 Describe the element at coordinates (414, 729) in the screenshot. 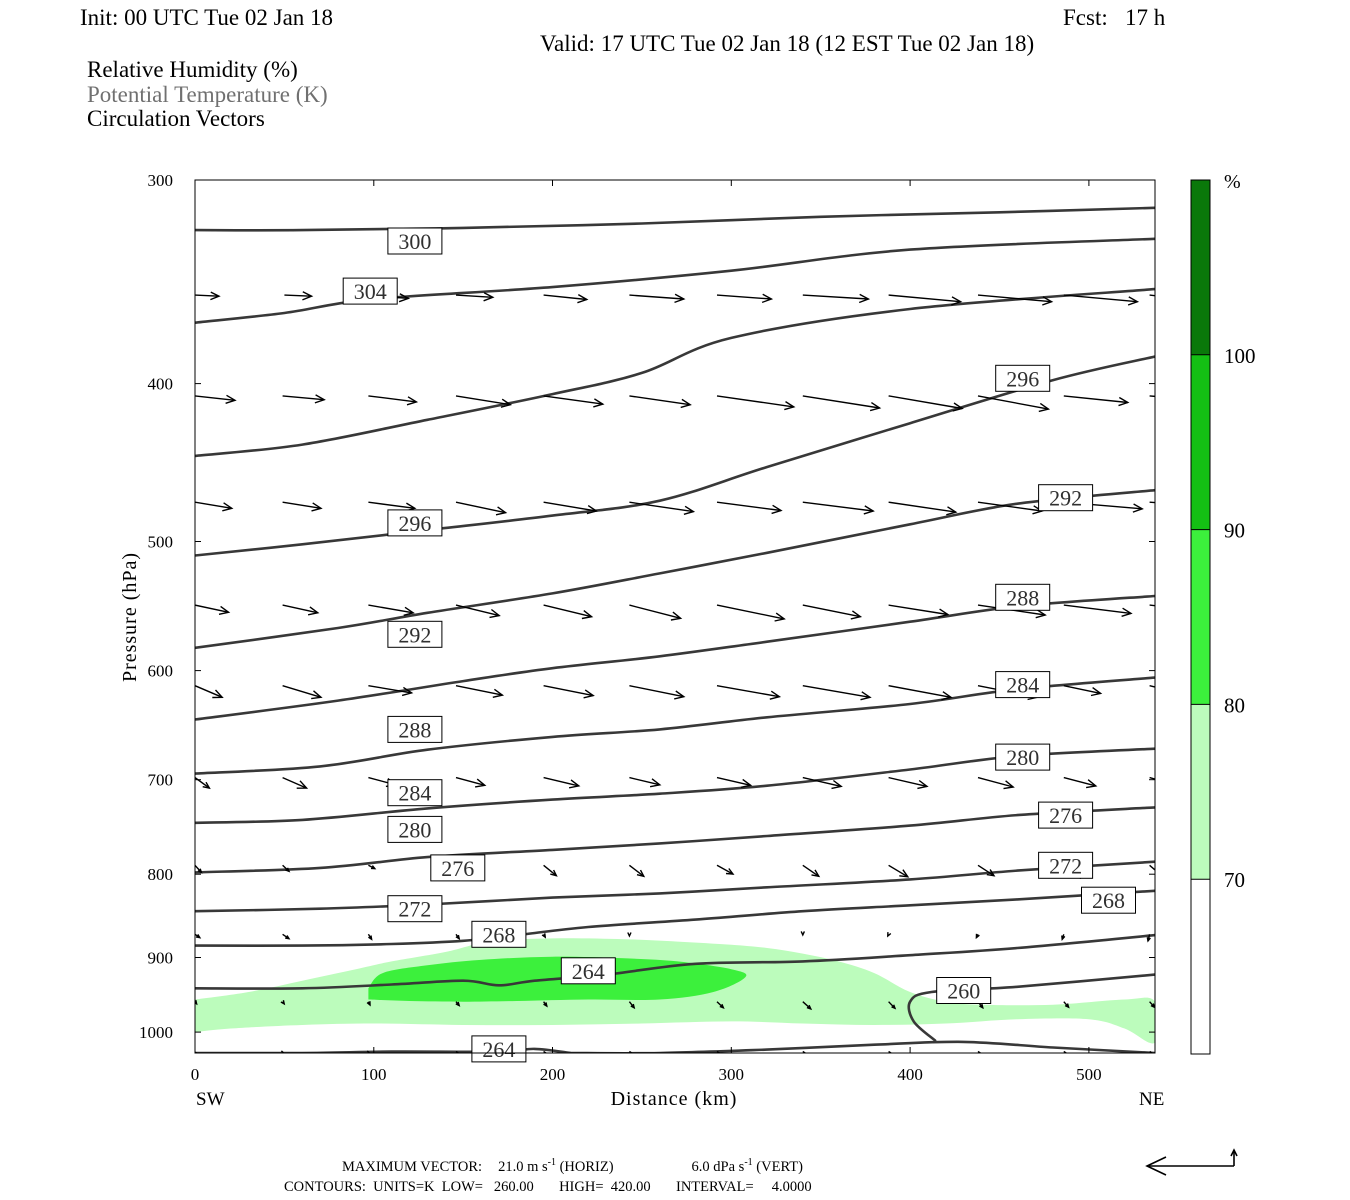

I see `contour-label-text: 288` at that location.